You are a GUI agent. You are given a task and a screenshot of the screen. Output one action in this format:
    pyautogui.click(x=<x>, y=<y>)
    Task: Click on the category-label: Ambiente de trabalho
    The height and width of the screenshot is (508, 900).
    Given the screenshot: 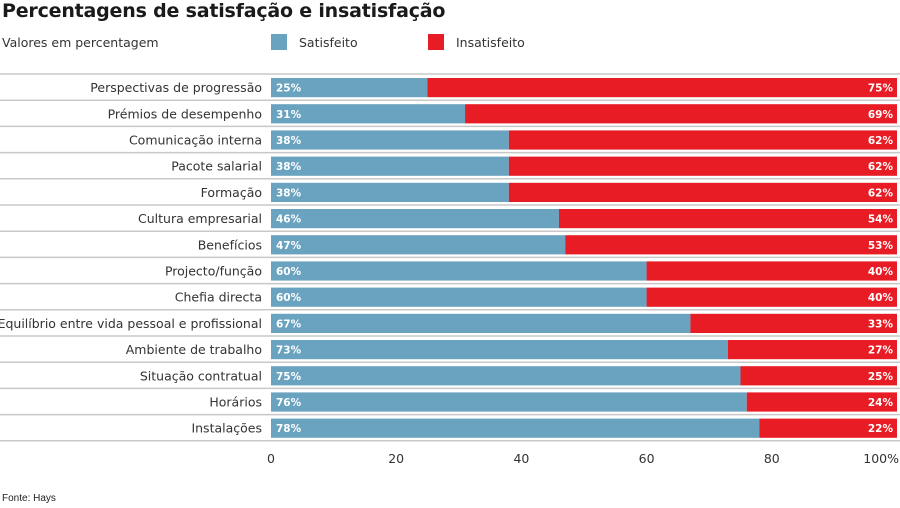 What is the action you would take?
    pyautogui.click(x=194, y=349)
    